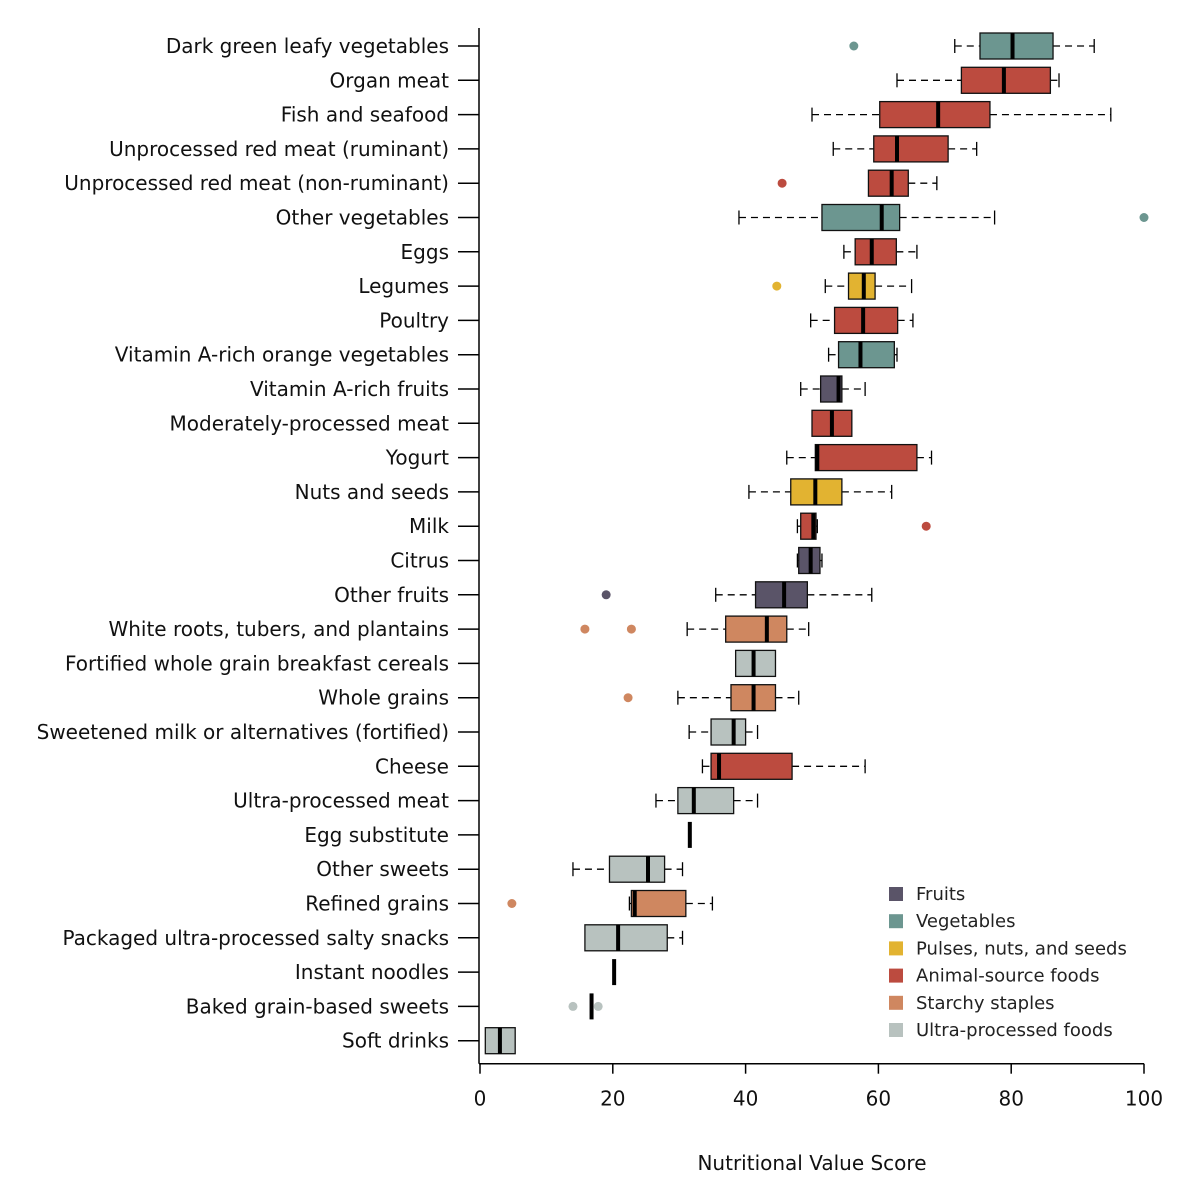 The height and width of the screenshot is (1200, 1199). What do you see at coordinates (711, 698) in the screenshot?
I see `box-whole-grains` at bounding box center [711, 698].